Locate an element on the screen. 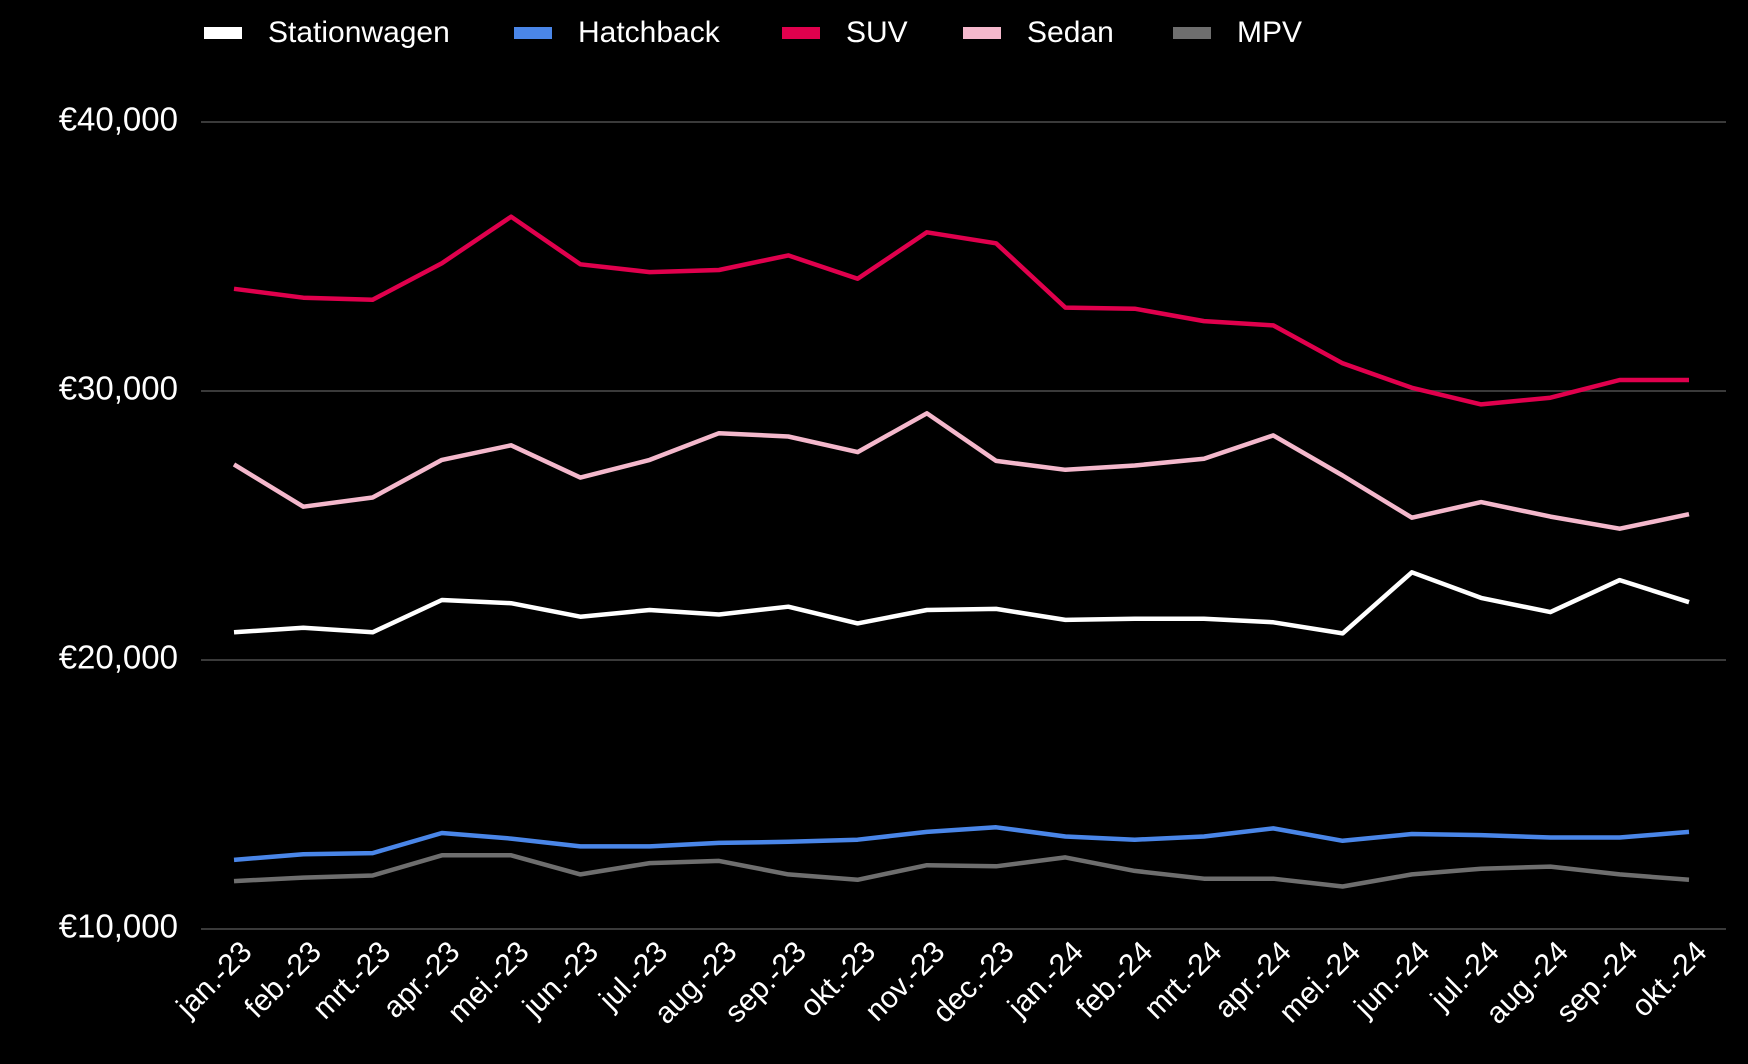  legend-label: Hatchback is located at coordinates (649, 32).